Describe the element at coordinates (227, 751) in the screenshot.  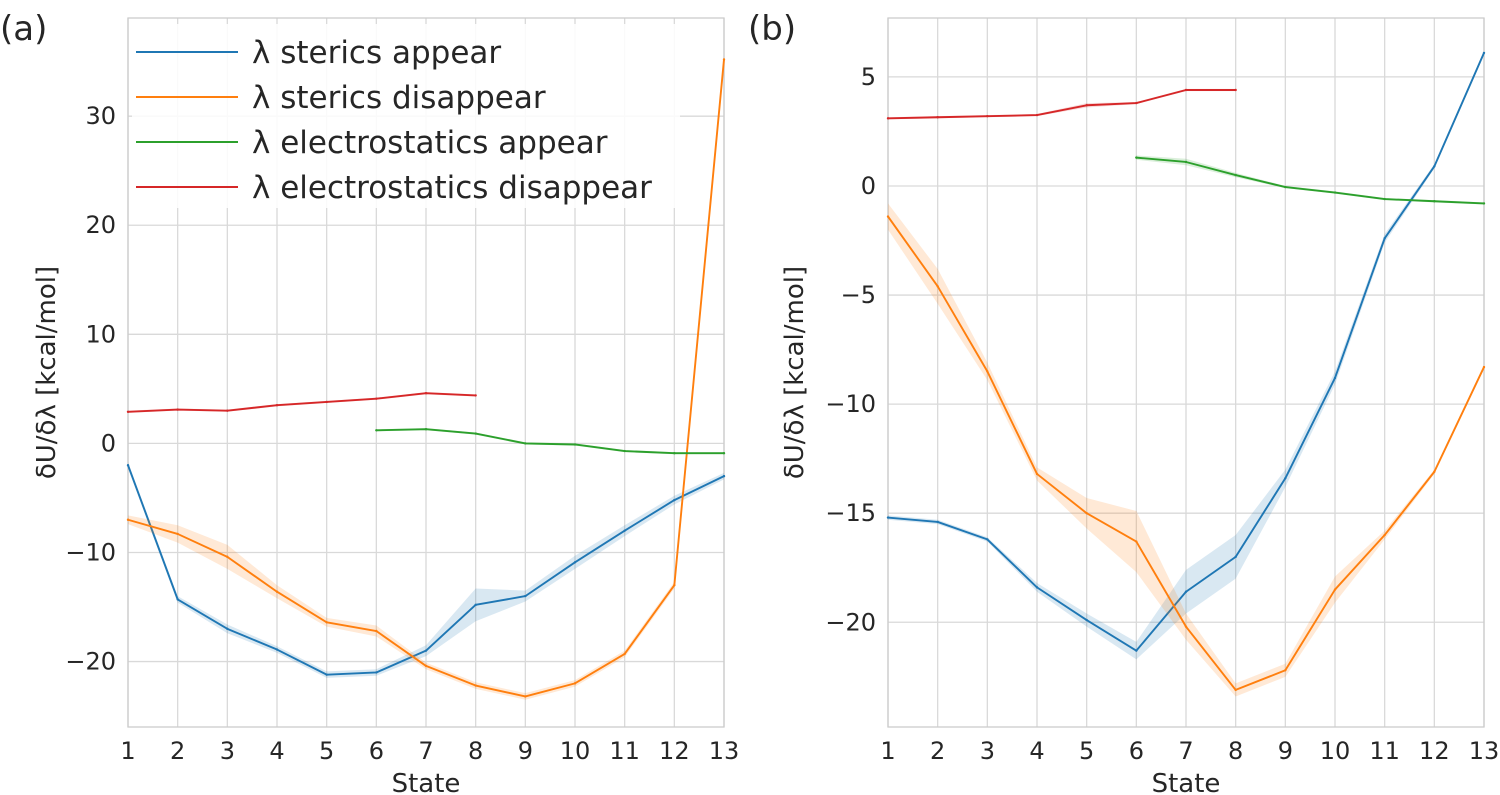
I see `x-tick-label: 3` at that location.